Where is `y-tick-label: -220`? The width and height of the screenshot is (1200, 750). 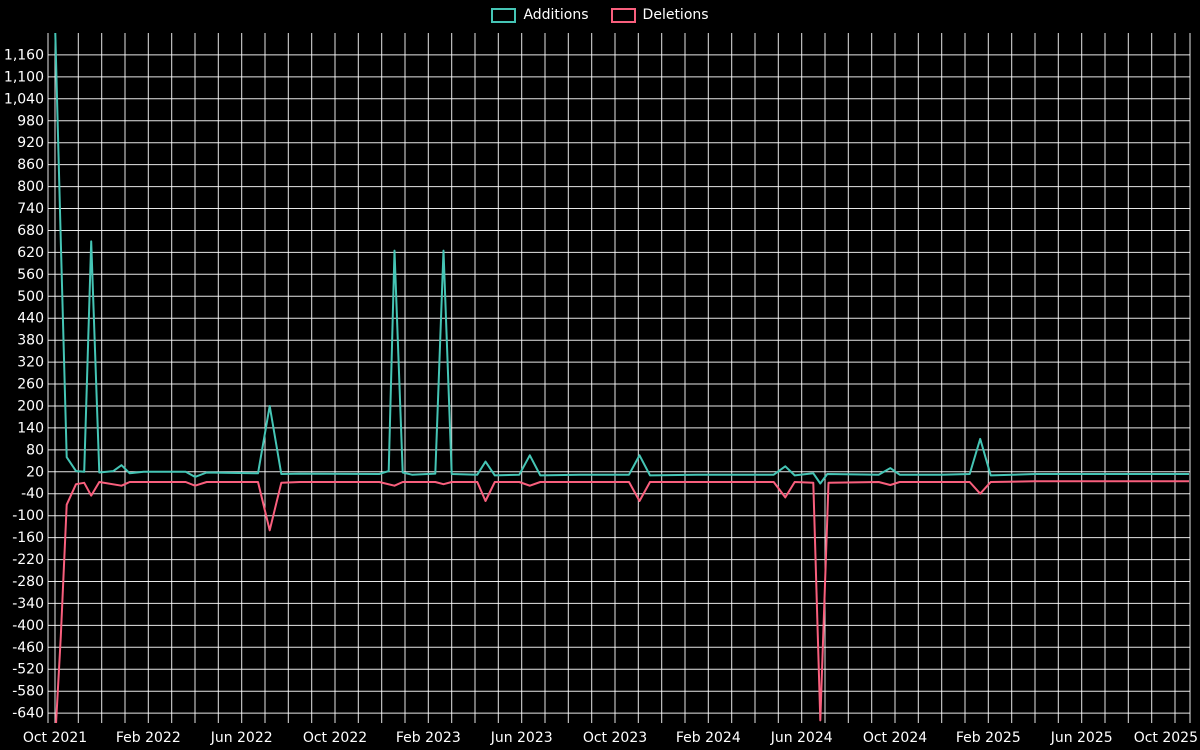
y-tick-label: -220 is located at coordinates (28, 560).